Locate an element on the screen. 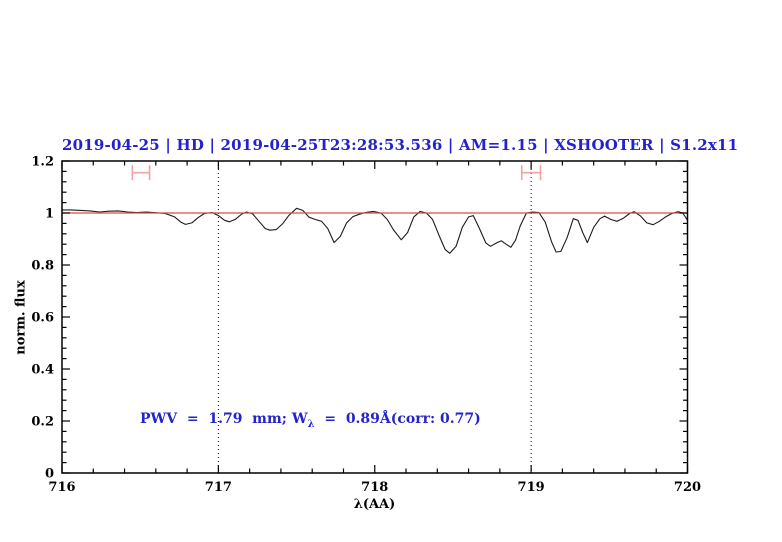  x-tick-label-720: 720 is located at coordinates (687, 487).